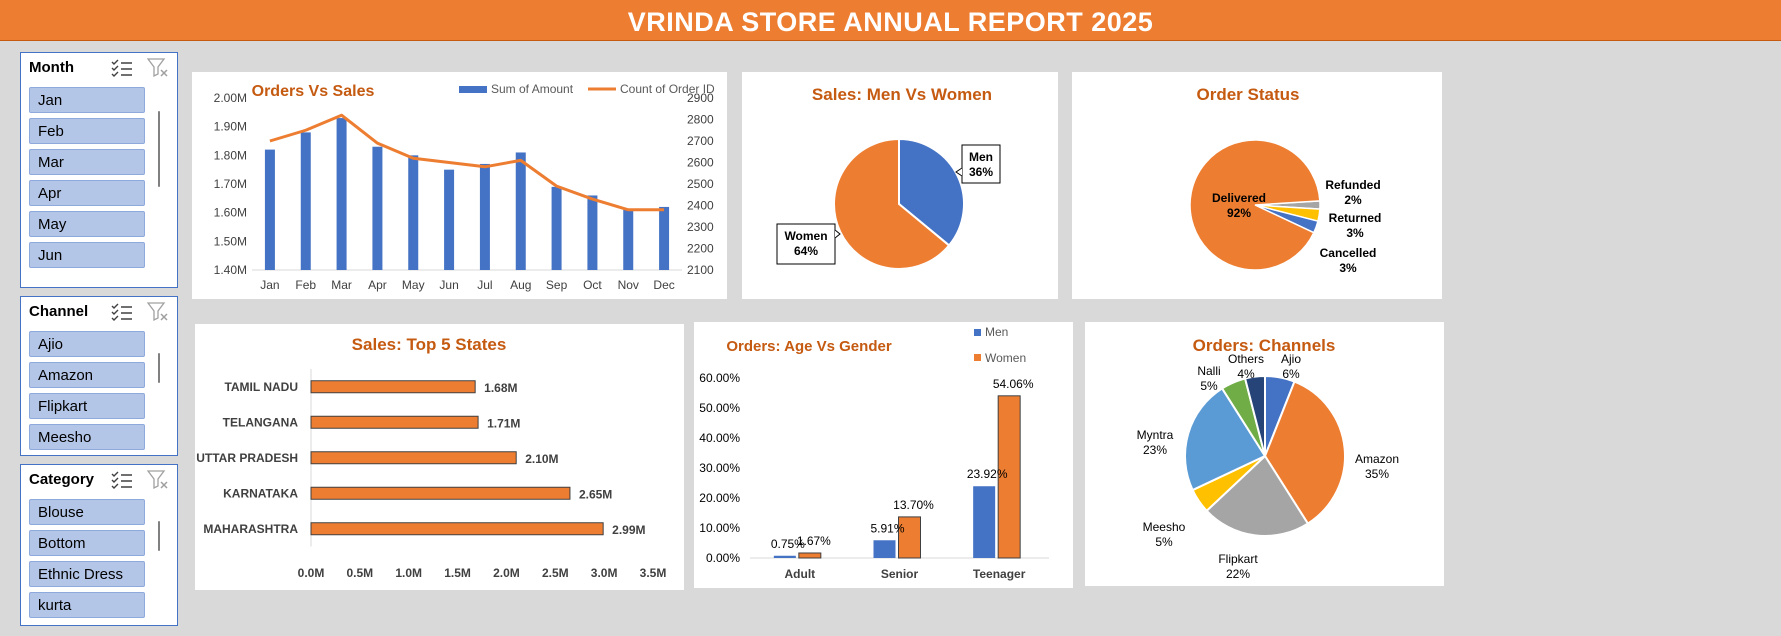 The height and width of the screenshot is (636, 1781). Describe the element at coordinates (595, 494) in the screenshot. I see `data-label: 2.65M` at that location.